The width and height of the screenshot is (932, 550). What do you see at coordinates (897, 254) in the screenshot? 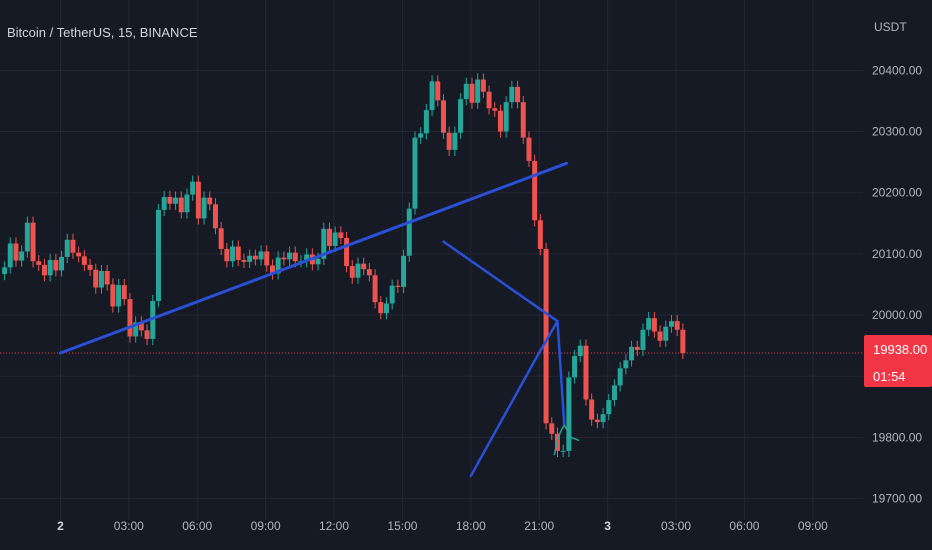
I see `y-tick-label: 20100.00` at bounding box center [897, 254].